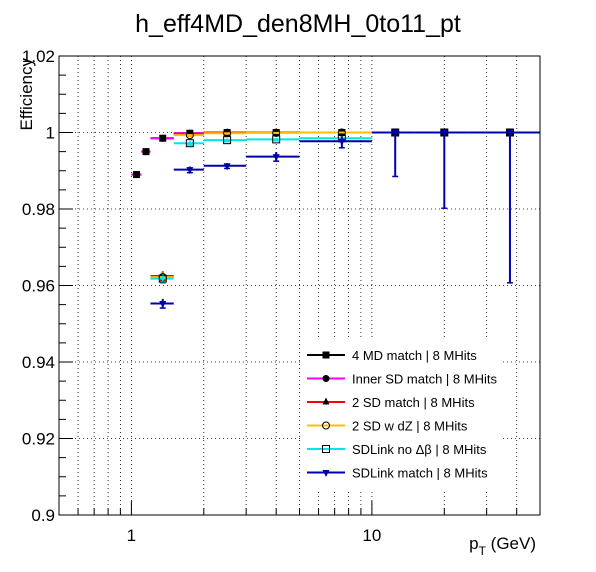 This screenshot has height=572, width=596. Describe the element at coordinates (419, 449) in the screenshot. I see `legend-label: SDLink no Δβ | 8 MHits` at that location.